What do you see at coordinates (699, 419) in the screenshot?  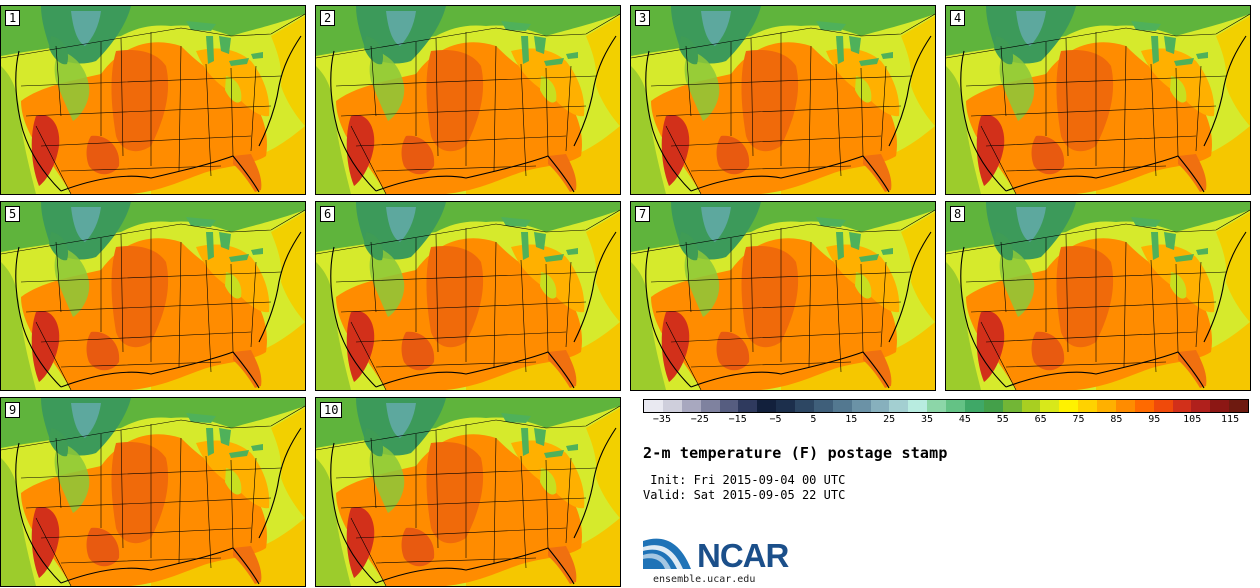 I see `colorbar-tick-label: −25` at bounding box center [699, 419].